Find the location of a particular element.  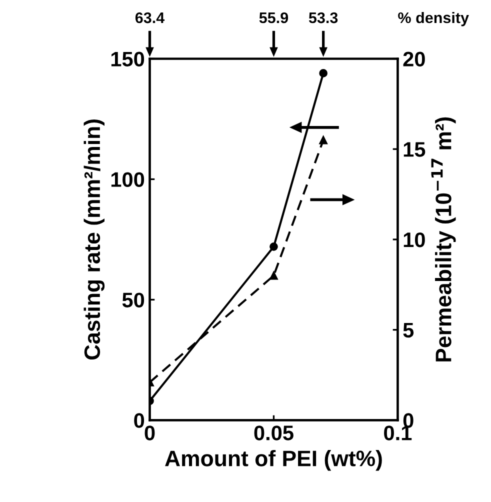

x-tick-label: 0.1 is located at coordinates (398, 433).